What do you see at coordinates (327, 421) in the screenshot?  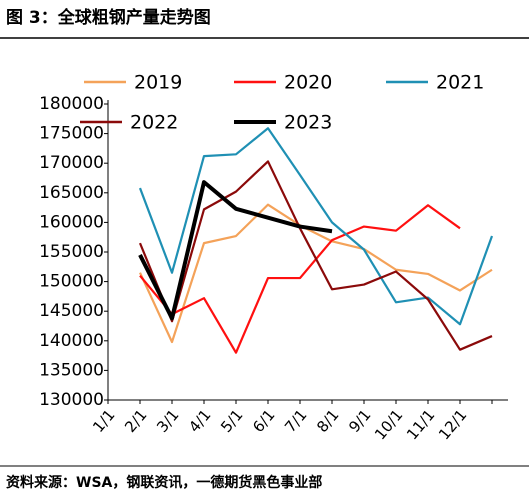 I see `x-tick-label: 8/1` at bounding box center [327, 421].